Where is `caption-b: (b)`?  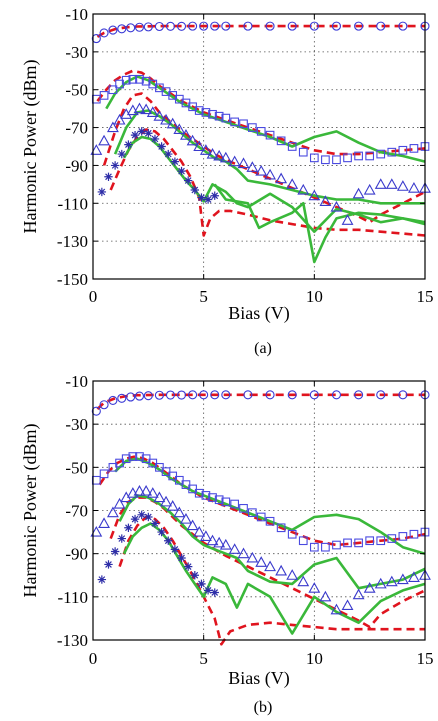 caption-b: (b) is located at coordinates (263, 707).